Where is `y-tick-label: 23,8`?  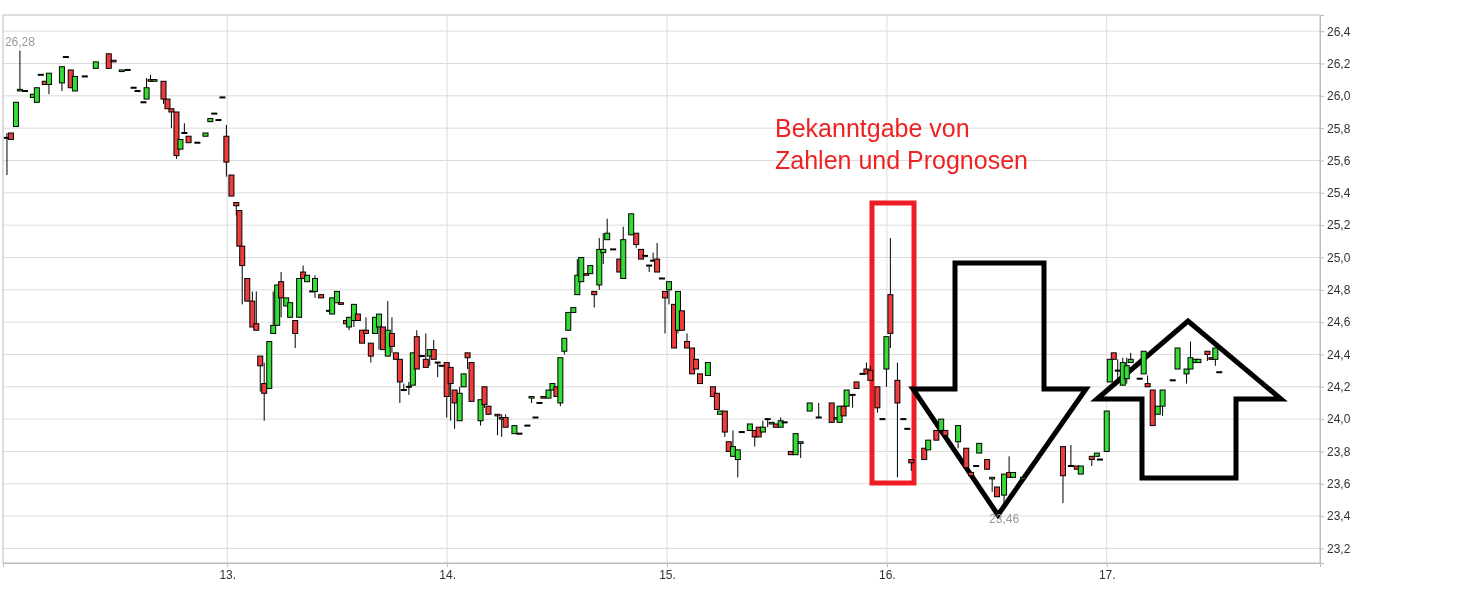 y-tick-label: 23,8 is located at coordinates (1339, 451).